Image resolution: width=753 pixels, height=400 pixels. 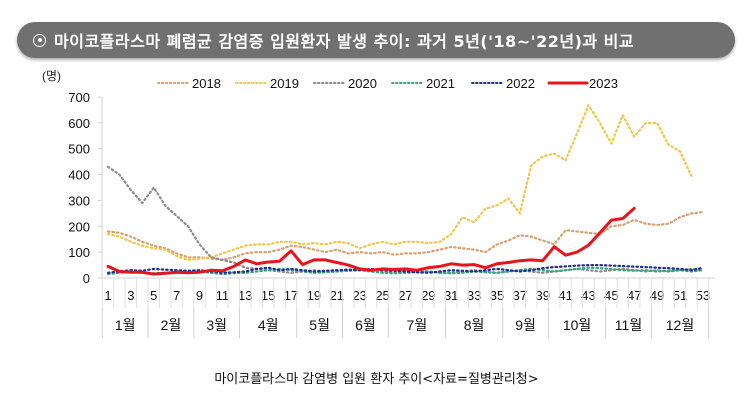 What do you see at coordinates (130, 295) in the screenshot?
I see `x-tick-label: 3` at bounding box center [130, 295].